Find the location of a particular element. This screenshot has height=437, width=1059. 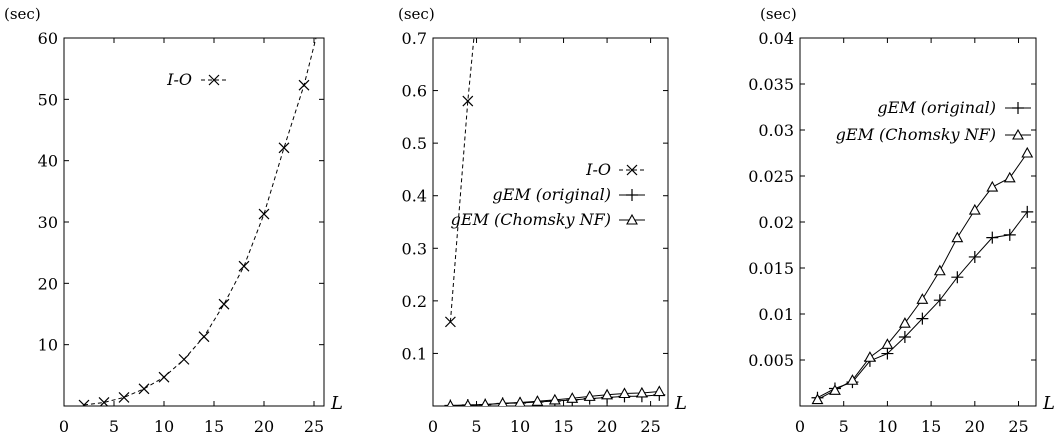

y-tick-label: 50 is located at coordinates (48, 99).